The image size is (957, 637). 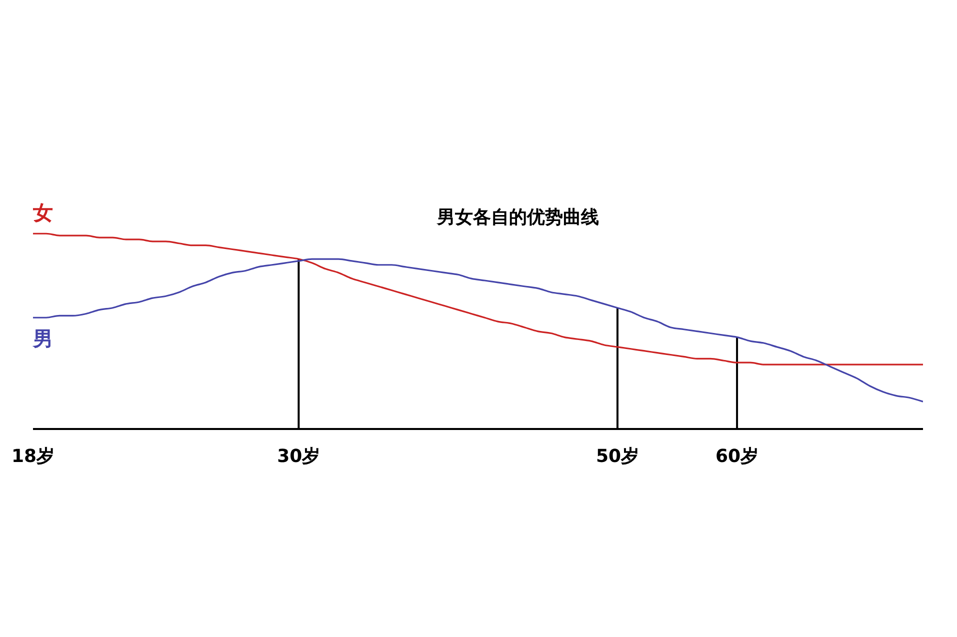 What do you see at coordinates (517, 217) in the screenshot?
I see `chart-title: 男女各自的优势曲线` at bounding box center [517, 217].